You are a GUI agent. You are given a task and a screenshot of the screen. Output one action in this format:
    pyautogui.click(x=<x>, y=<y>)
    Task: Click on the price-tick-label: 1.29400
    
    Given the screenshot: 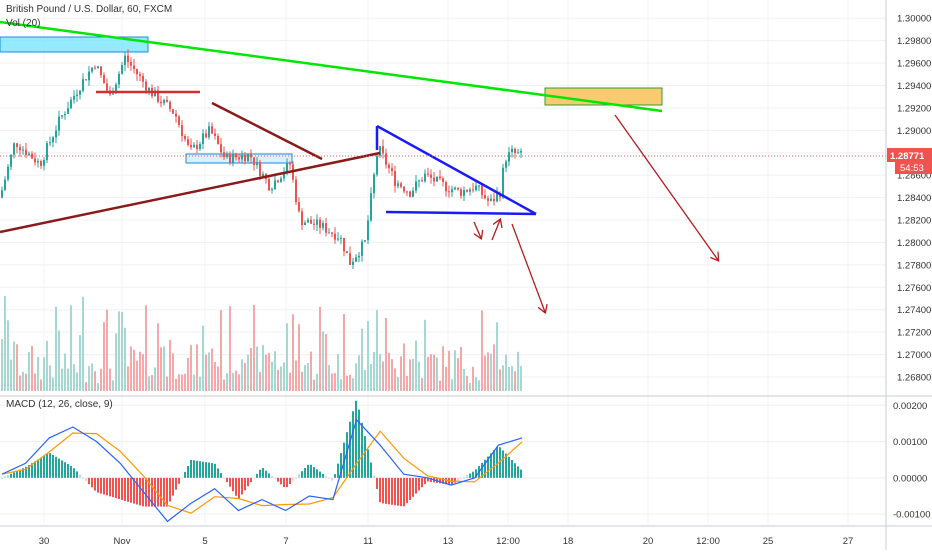 What is the action you would take?
    pyautogui.click(x=914, y=86)
    